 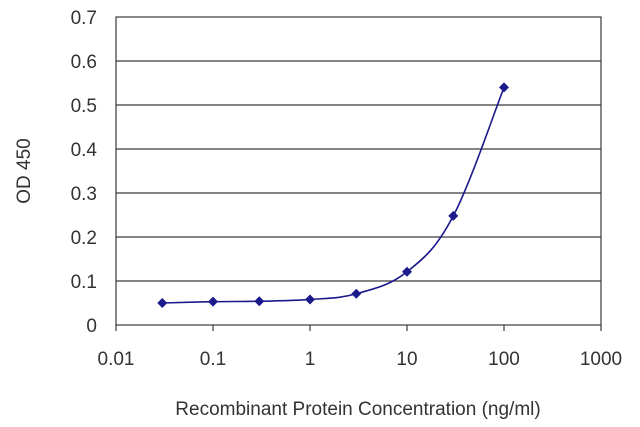 What do you see at coordinates (84, 238) in the screenshot?
I see `y-tick-label: 0.2` at bounding box center [84, 238].